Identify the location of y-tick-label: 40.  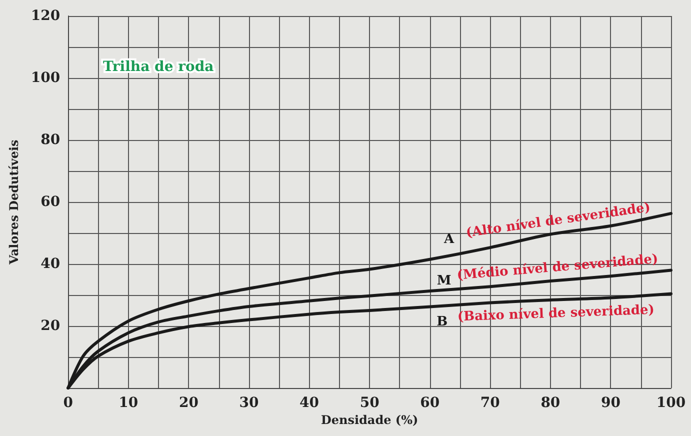
(50, 264).